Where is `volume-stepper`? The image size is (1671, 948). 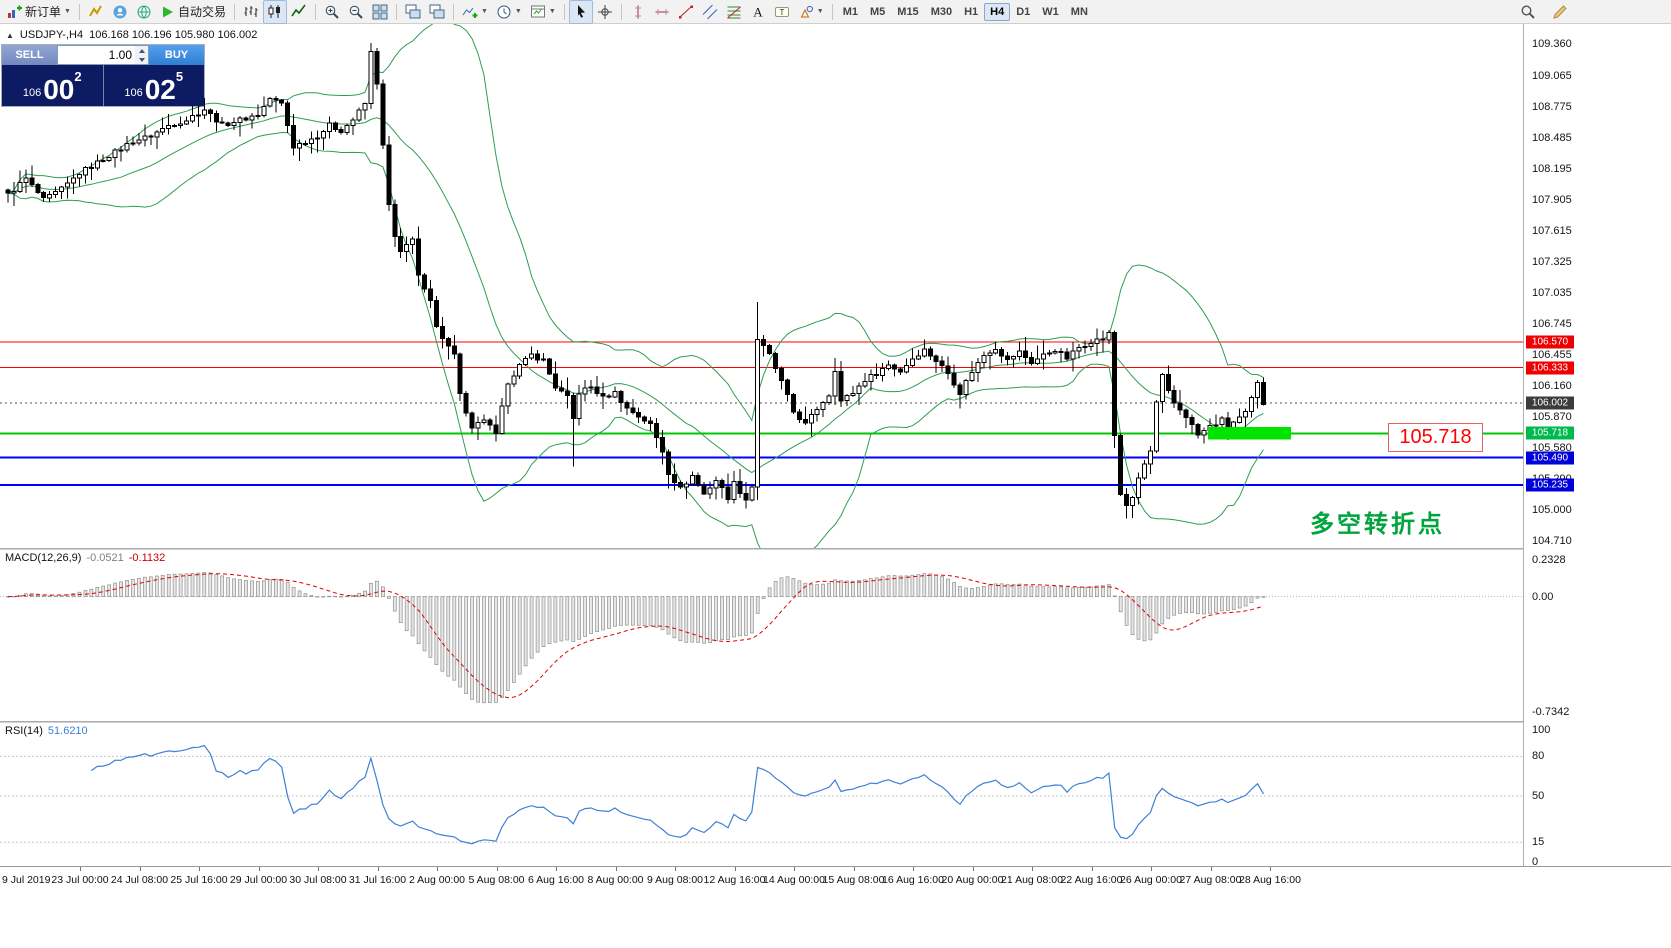 volume-stepper is located at coordinates (141, 55).